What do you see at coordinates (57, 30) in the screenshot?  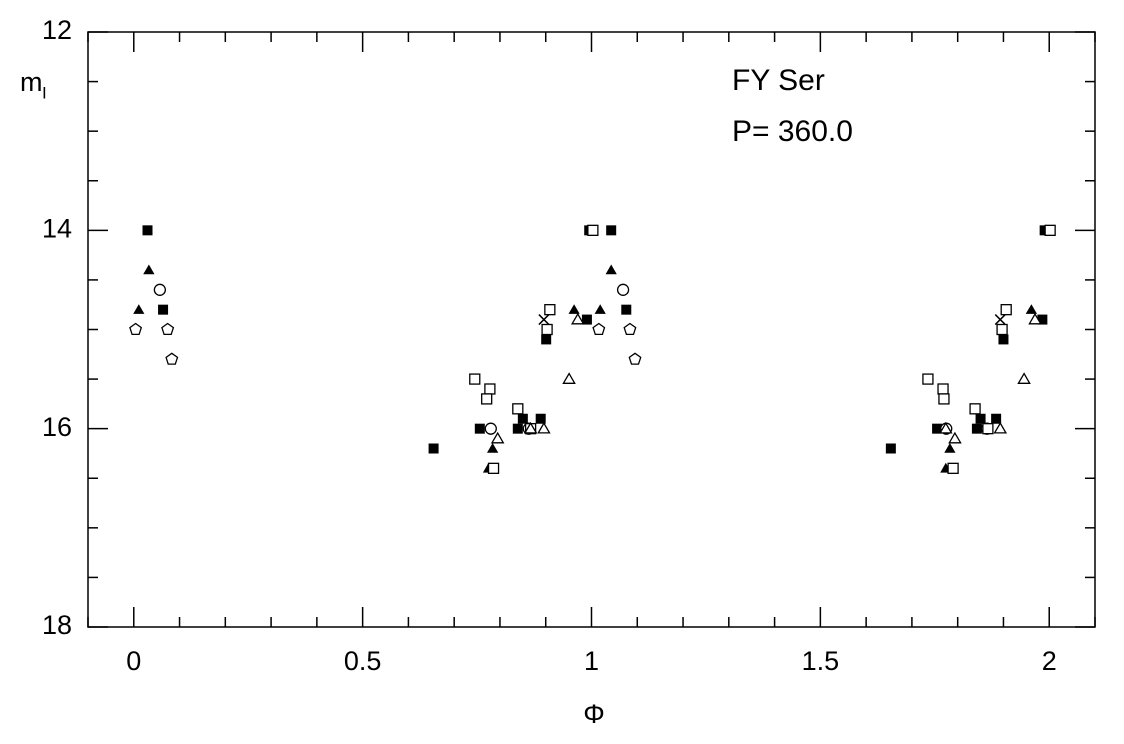 I see `y-tick-label: 12` at bounding box center [57, 30].